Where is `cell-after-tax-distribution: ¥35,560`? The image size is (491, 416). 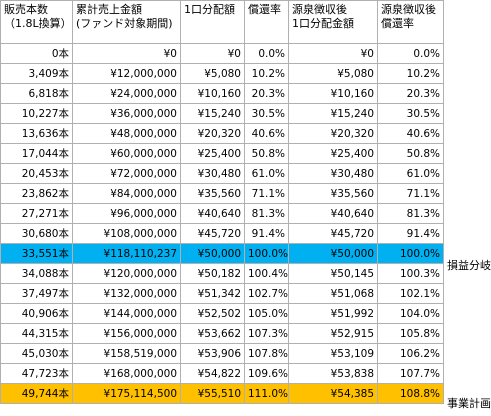
cell-after-tax-distribution: ¥35,560 is located at coordinates (333, 193).